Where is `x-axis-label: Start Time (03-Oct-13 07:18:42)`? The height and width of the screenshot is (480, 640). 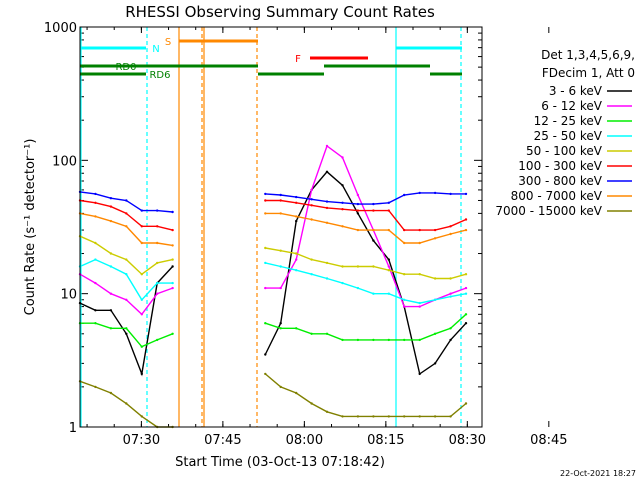 x-axis-label: Start Time (03-Oct-13 07:18:42) is located at coordinates (280, 462).